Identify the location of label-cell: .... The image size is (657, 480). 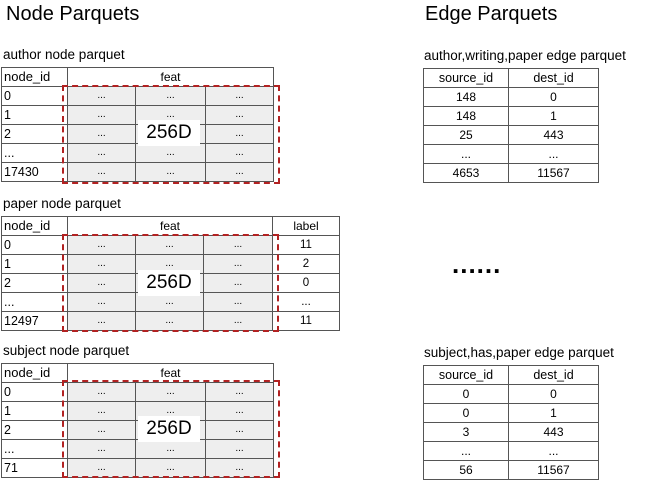
(306, 302).